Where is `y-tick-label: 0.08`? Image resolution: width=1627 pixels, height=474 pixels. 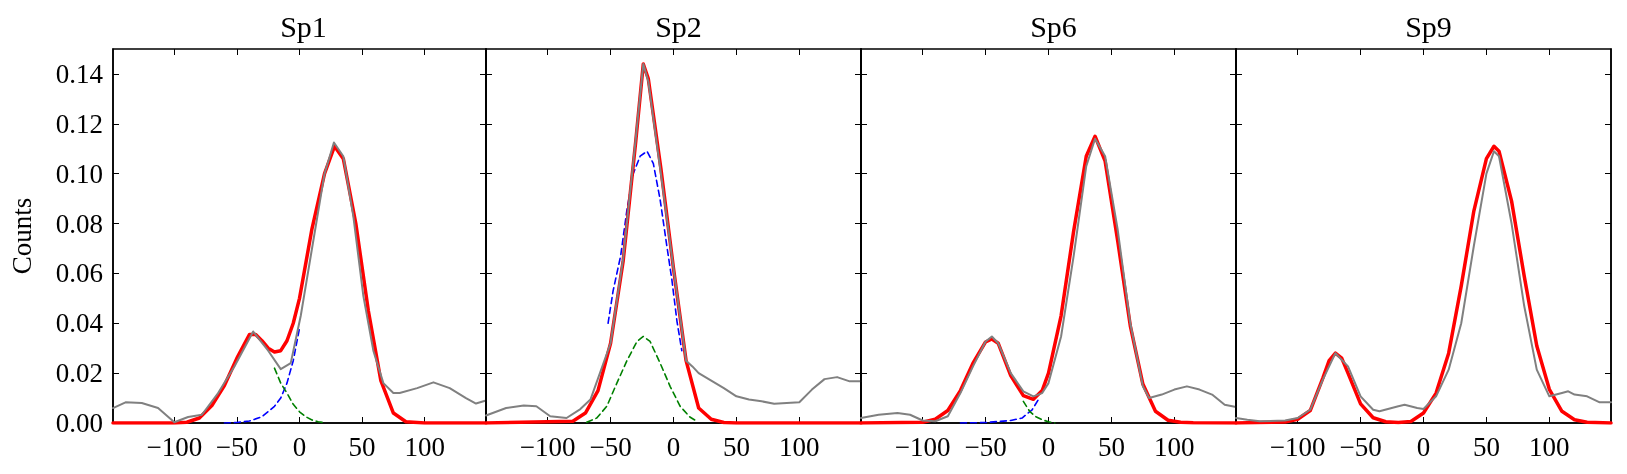 y-tick-label: 0.08 is located at coordinates (79, 223).